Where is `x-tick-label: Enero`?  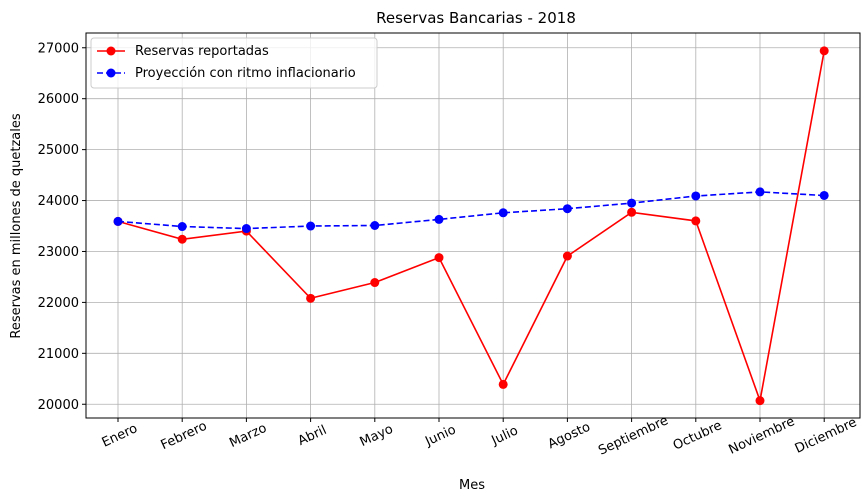
x-tick-label: Enero is located at coordinates (120, 435).